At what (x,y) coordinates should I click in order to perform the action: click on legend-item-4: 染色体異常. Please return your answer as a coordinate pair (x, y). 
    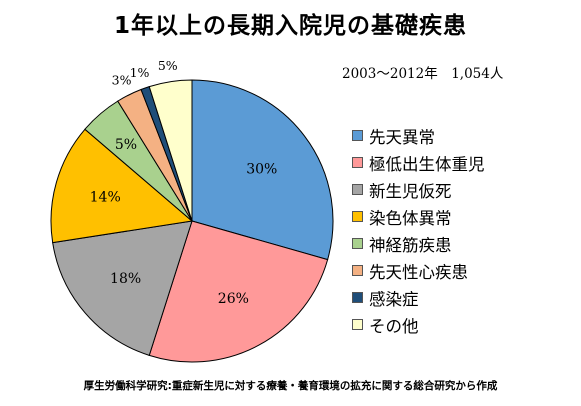
    Looking at the image, I should click on (418, 216).